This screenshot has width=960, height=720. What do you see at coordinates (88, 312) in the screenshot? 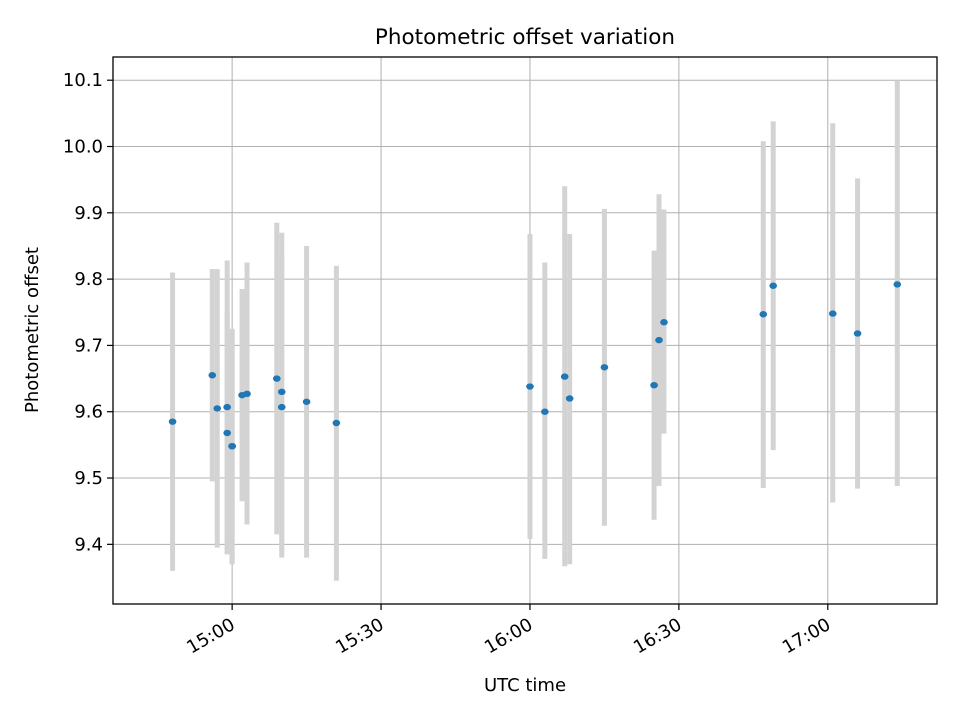
I see `y-axis: 9.4 9.5 9.6 9.7 9.8 9.9 10.0 10.1` at bounding box center [88, 312].